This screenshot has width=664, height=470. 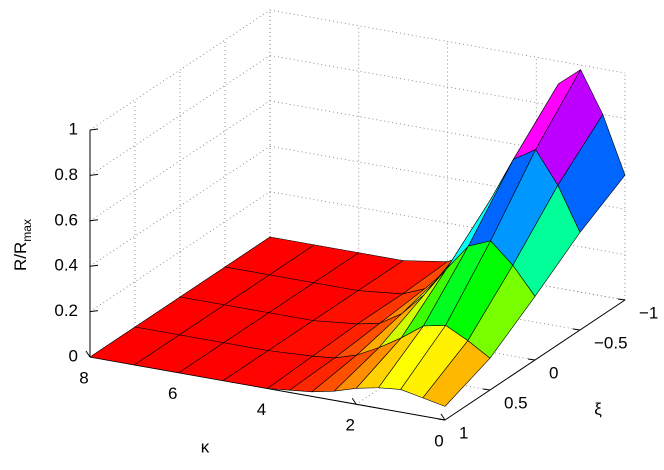 I want to click on z-axis-label: R/Rmax, so click(x=22, y=245).